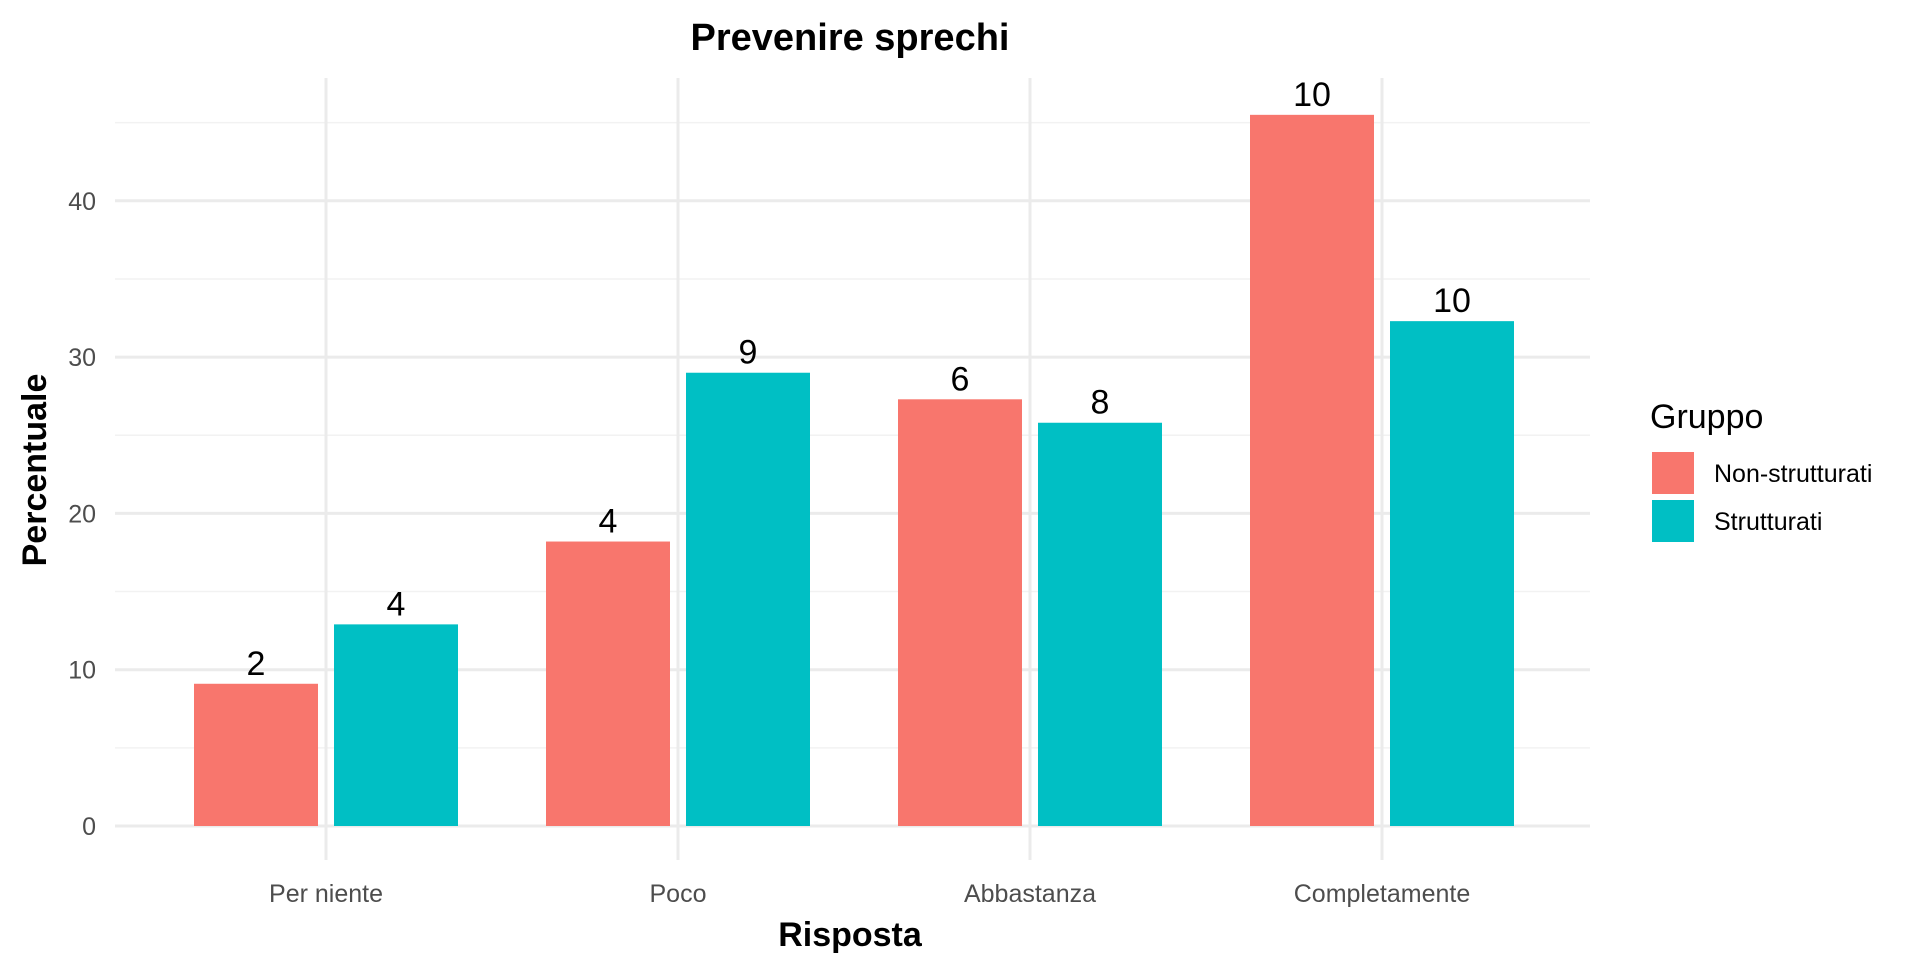 This screenshot has width=1920, height=960. What do you see at coordinates (1382, 894) in the screenshot?
I see `x-tick-label: Completamente` at bounding box center [1382, 894].